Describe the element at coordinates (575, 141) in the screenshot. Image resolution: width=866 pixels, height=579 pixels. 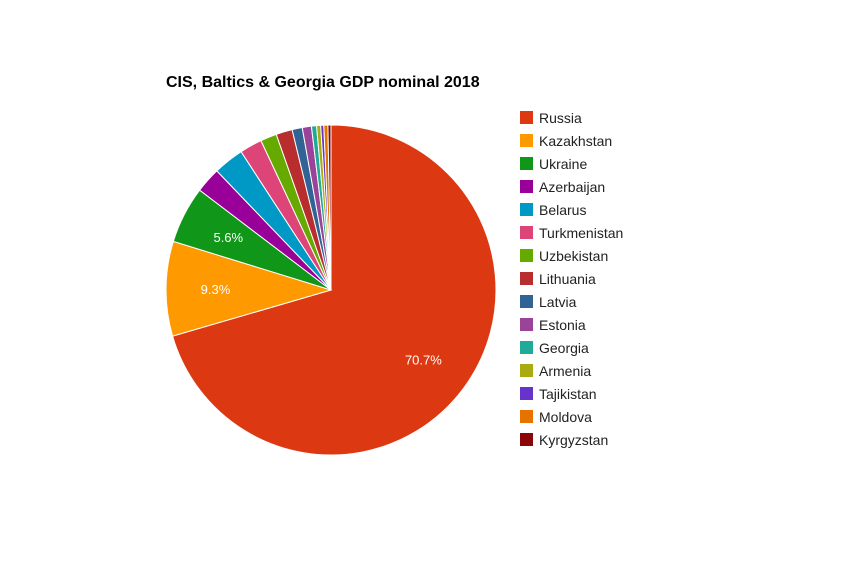
I see `legend-label: Kazakhstan` at that location.